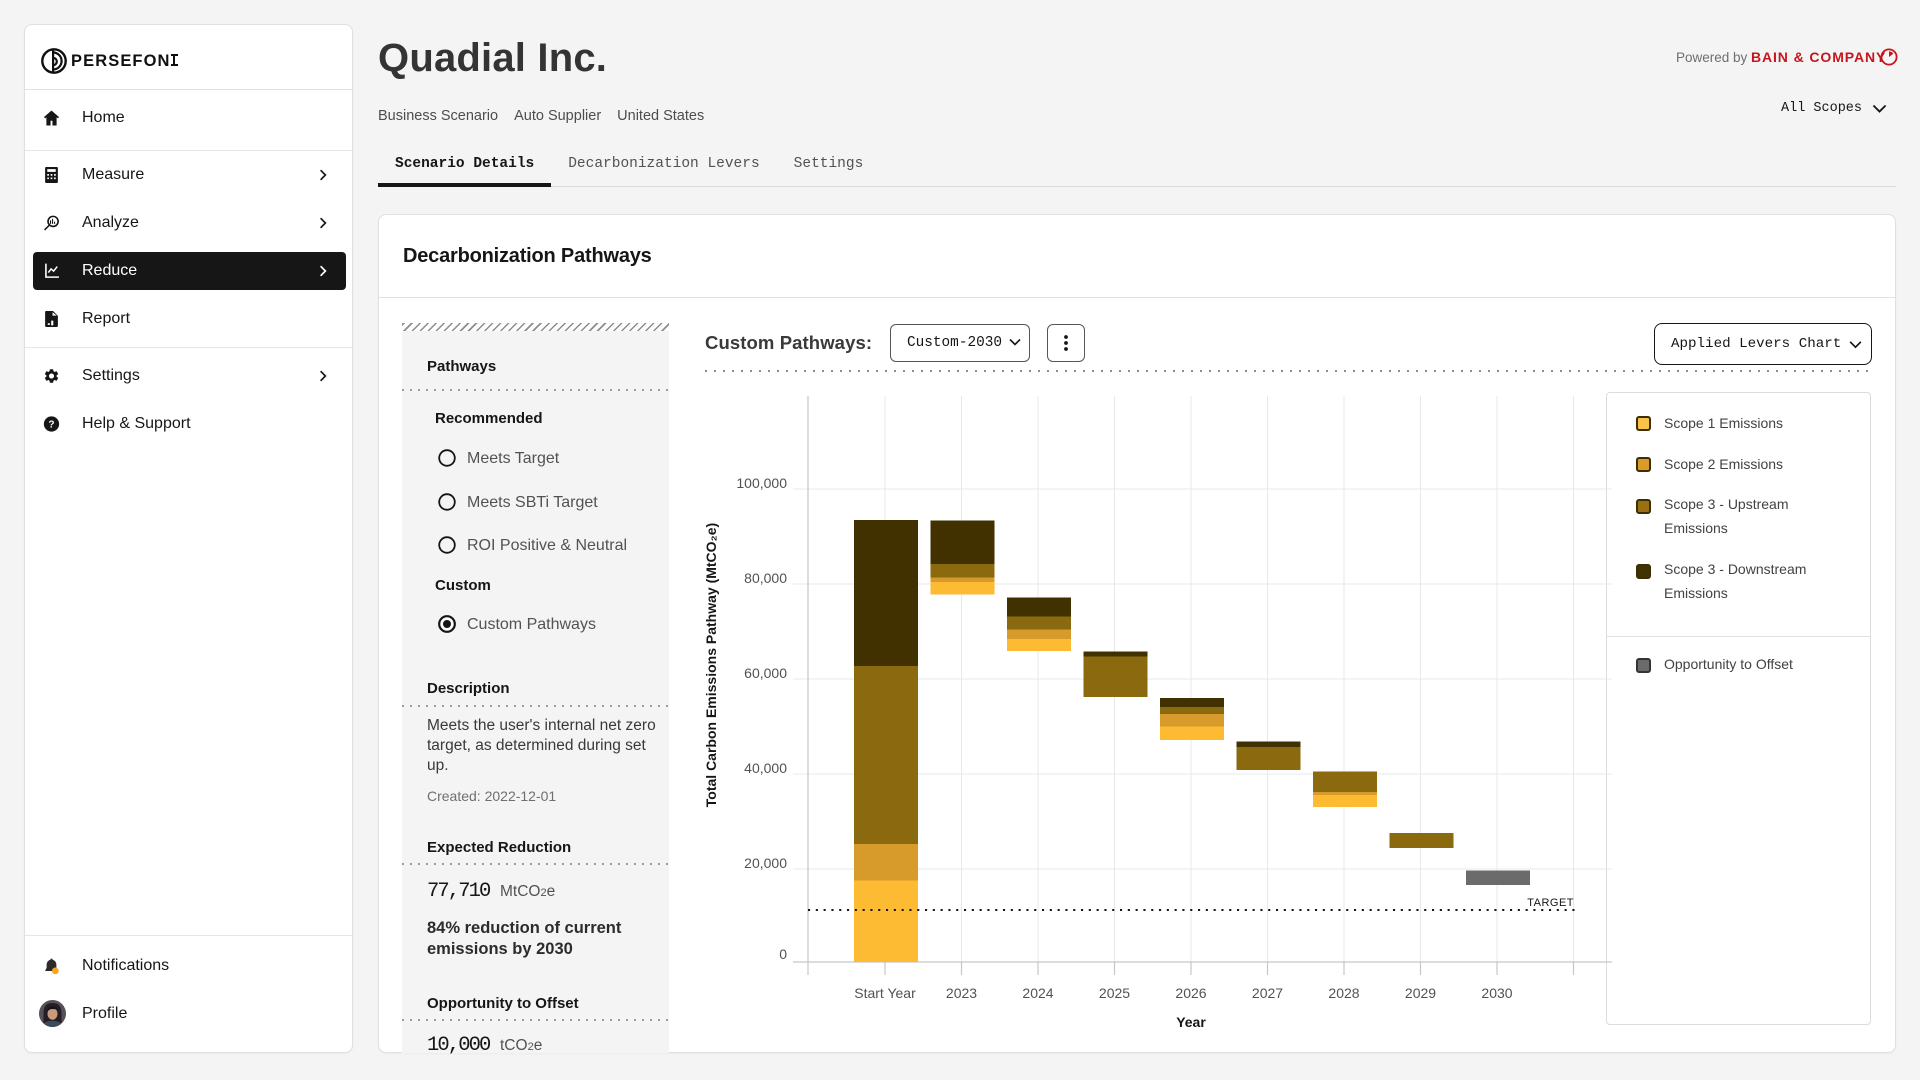 The width and height of the screenshot is (1920, 1080). Describe the element at coordinates (765, 768) in the screenshot. I see `svg-text: 40,000` at that location.